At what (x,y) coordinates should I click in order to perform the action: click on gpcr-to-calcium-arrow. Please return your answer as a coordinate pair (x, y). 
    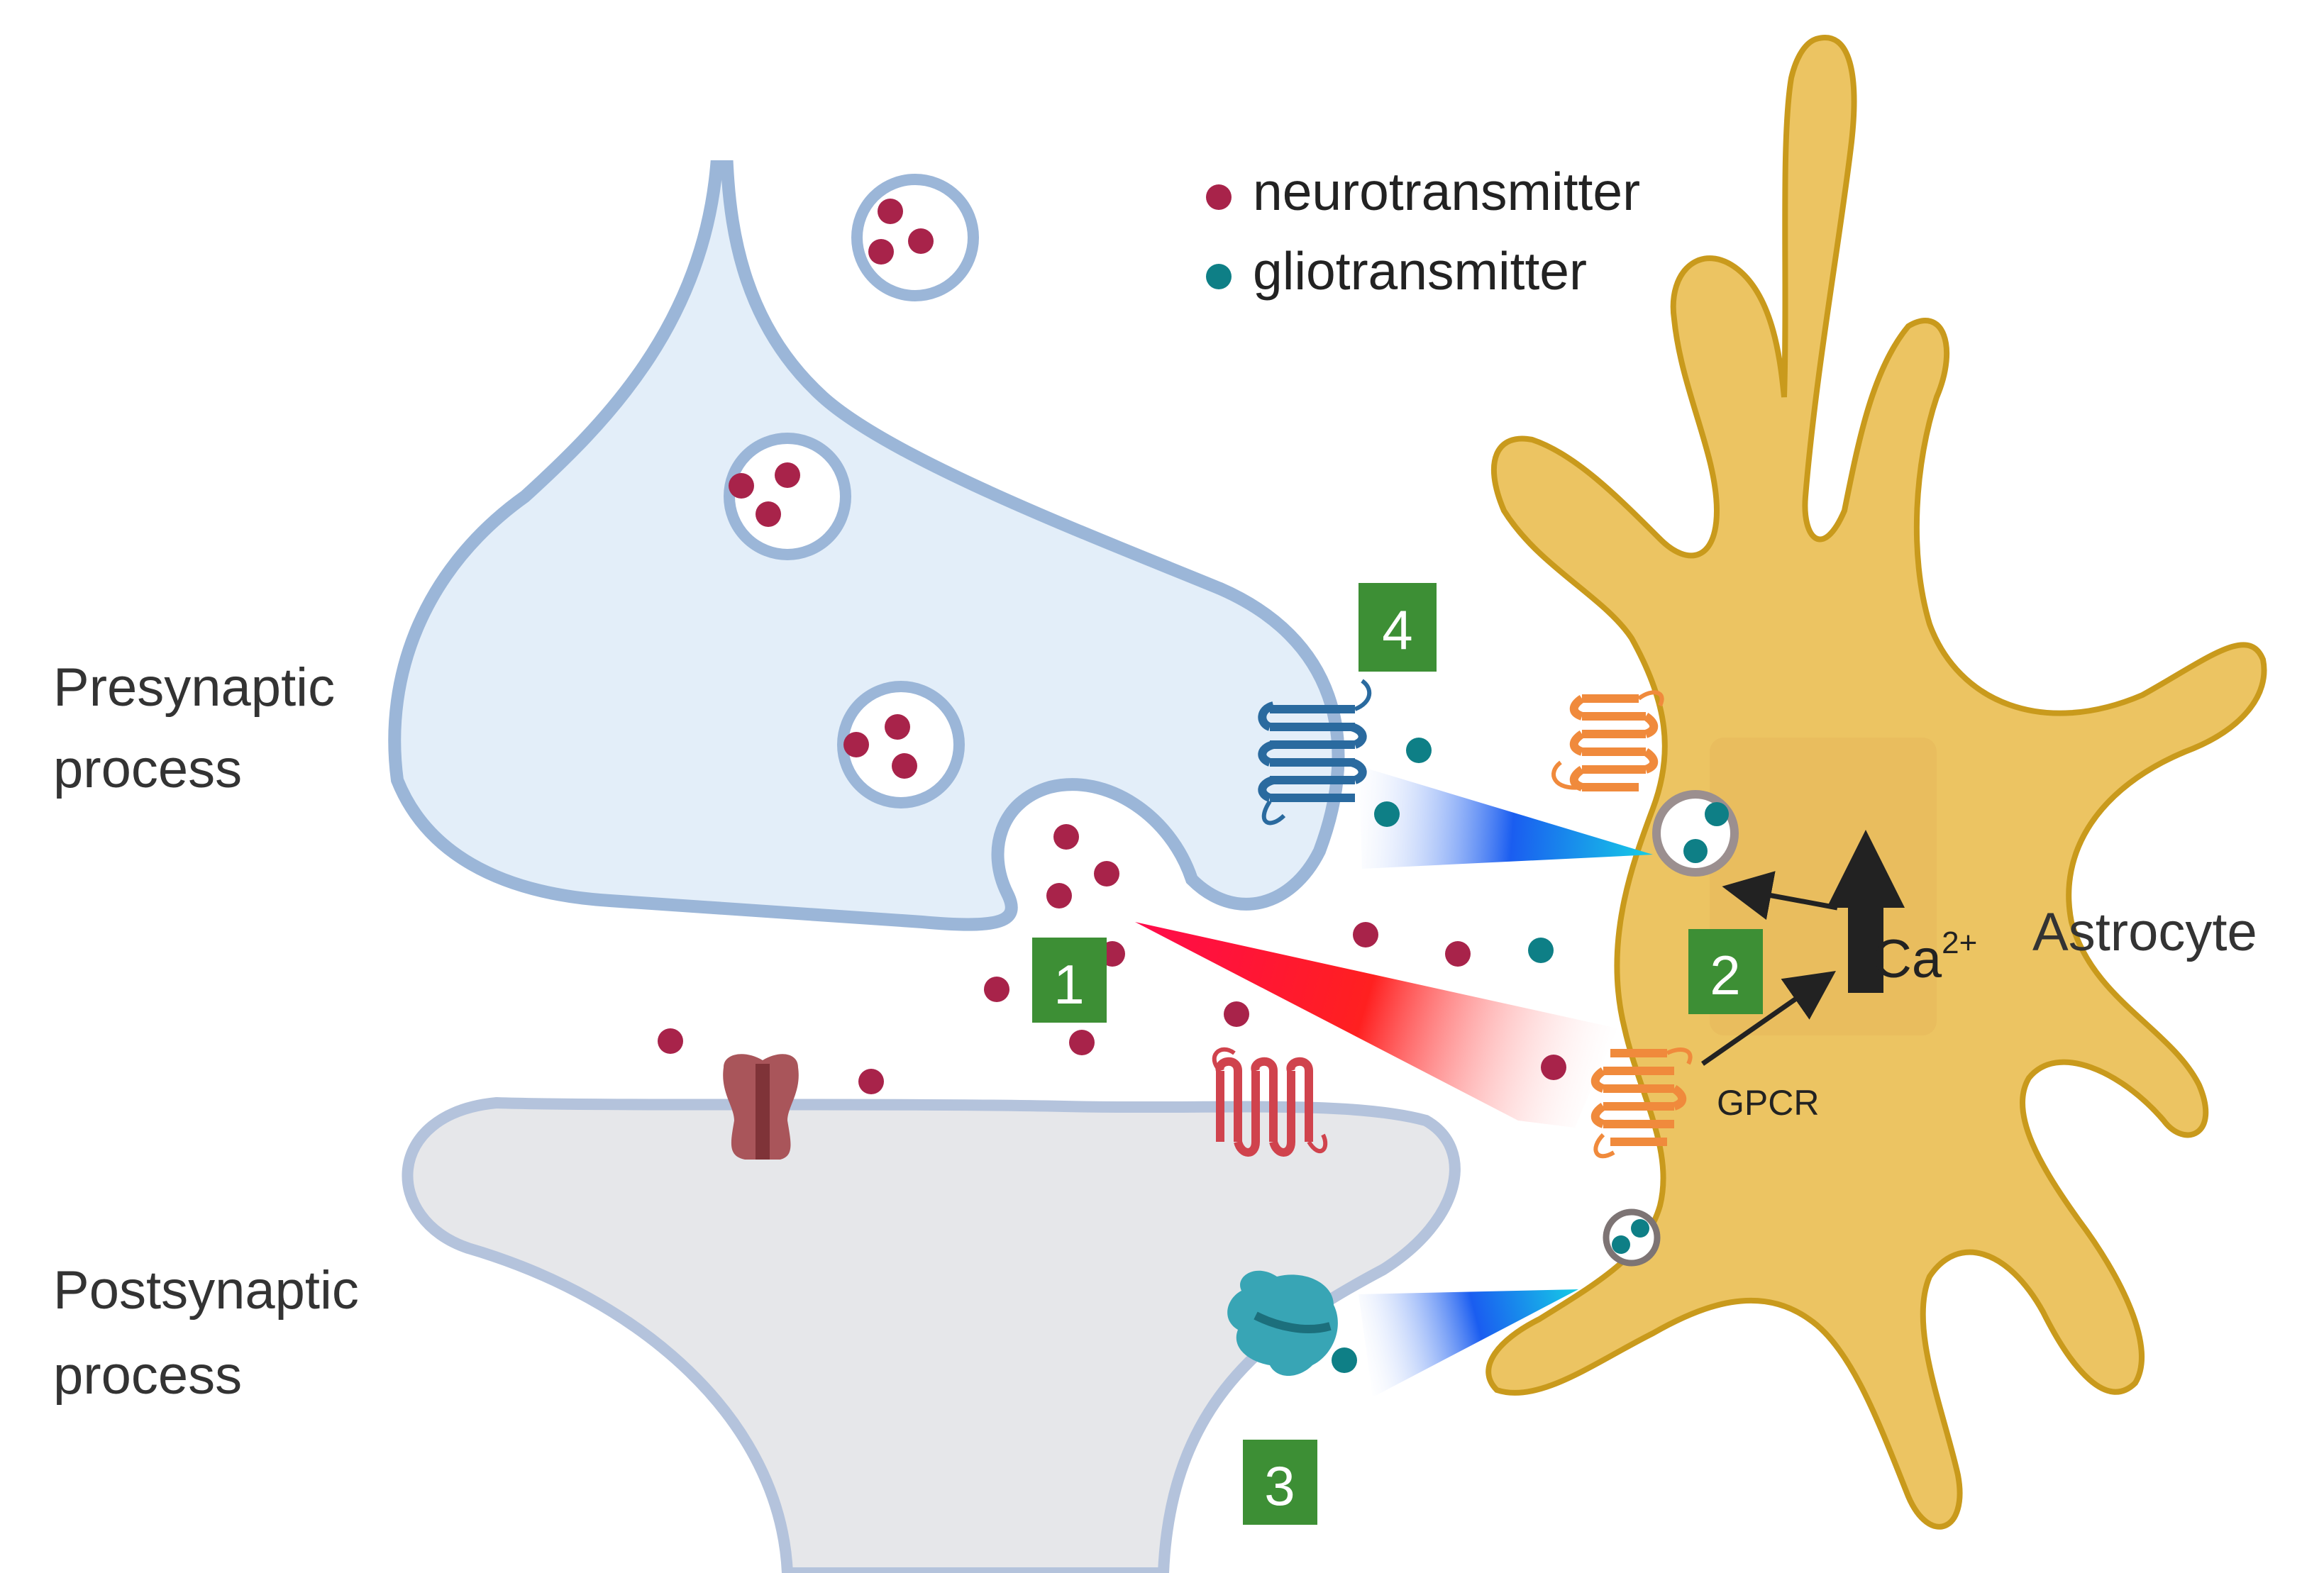
    Looking at the image, I should click on (1768, 1018).